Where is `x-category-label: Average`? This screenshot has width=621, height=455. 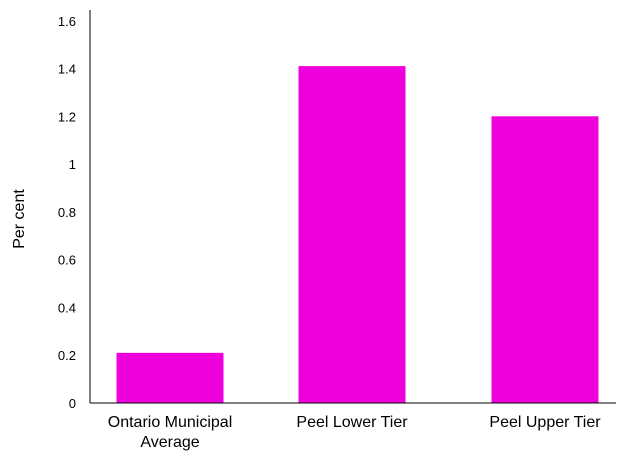 x-category-label: Average is located at coordinates (169, 442).